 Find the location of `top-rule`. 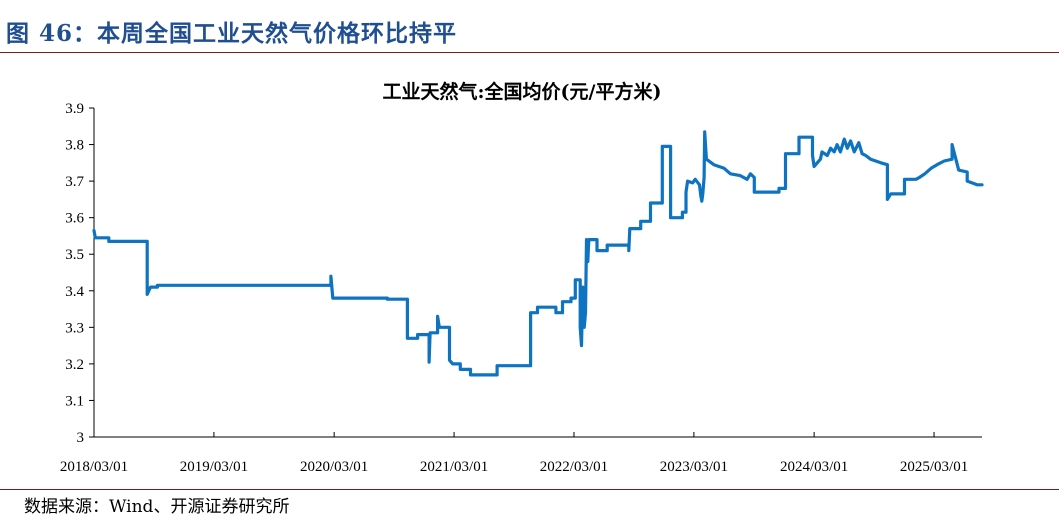

top-rule is located at coordinates (529, 52).